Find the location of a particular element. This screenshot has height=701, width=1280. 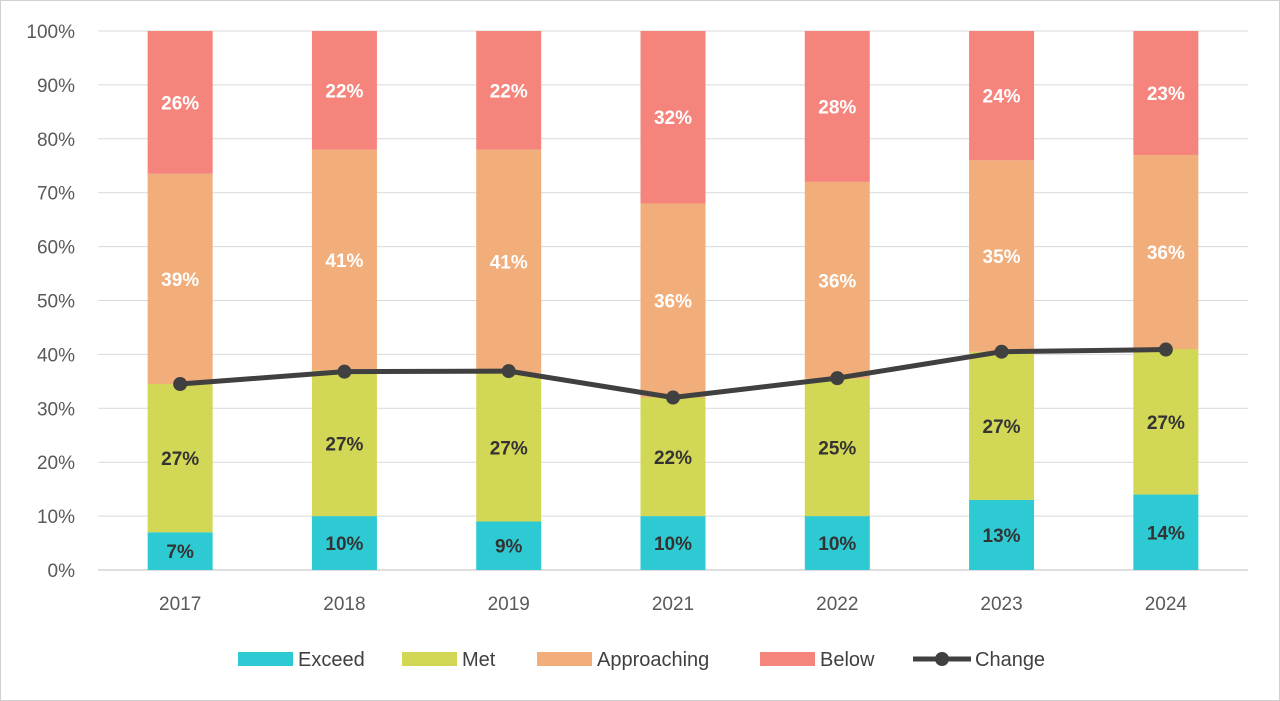

y-tick-label: 10% is located at coordinates (56, 517).